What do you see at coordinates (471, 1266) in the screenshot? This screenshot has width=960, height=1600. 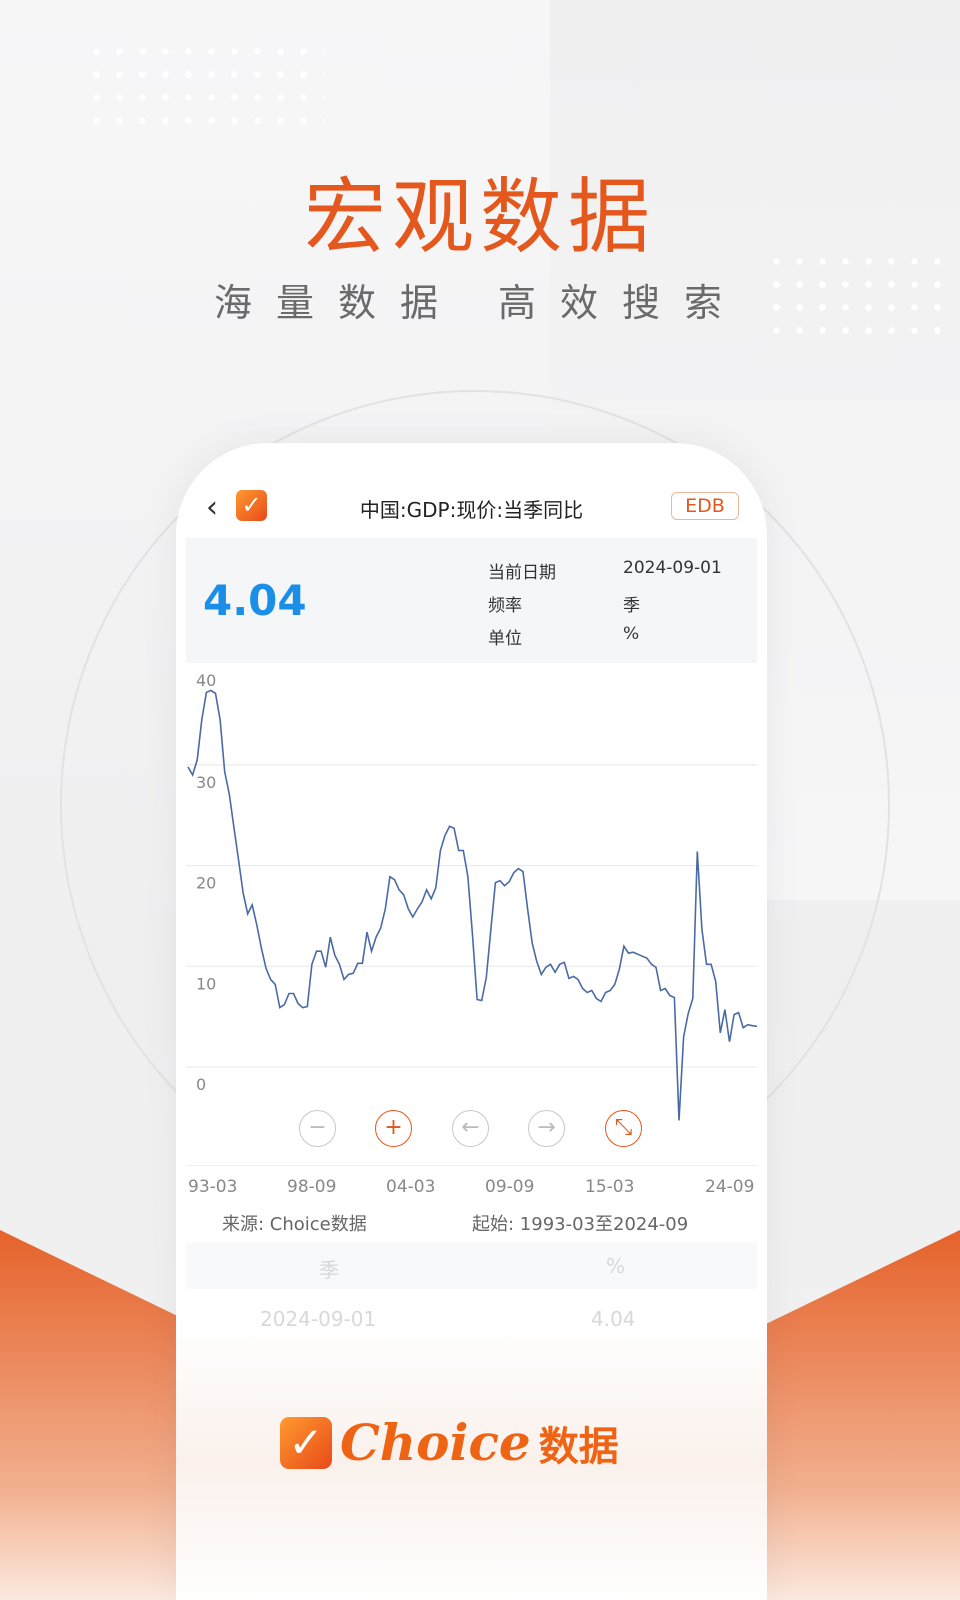 I see `table-header` at bounding box center [471, 1266].